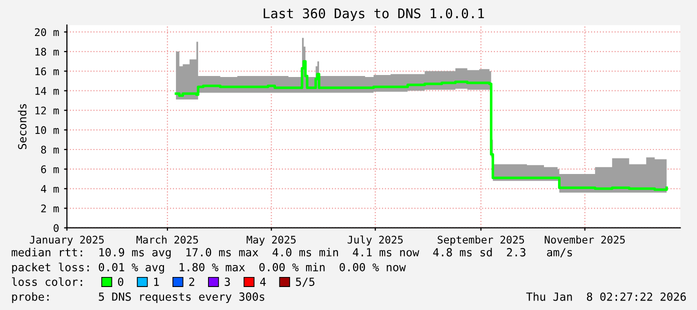 This screenshot has height=310, width=697. What do you see at coordinates (263, 282) in the screenshot?
I see `legend-label: 4` at bounding box center [263, 282].